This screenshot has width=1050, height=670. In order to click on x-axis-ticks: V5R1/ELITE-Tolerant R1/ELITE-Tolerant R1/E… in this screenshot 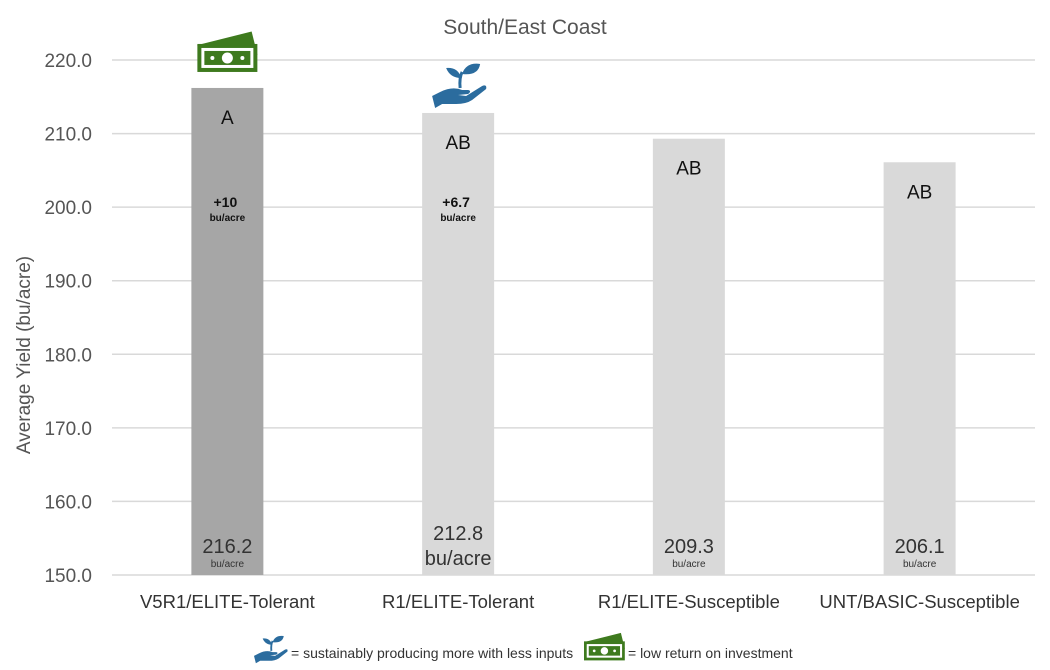, I will do `click(580, 601)`.